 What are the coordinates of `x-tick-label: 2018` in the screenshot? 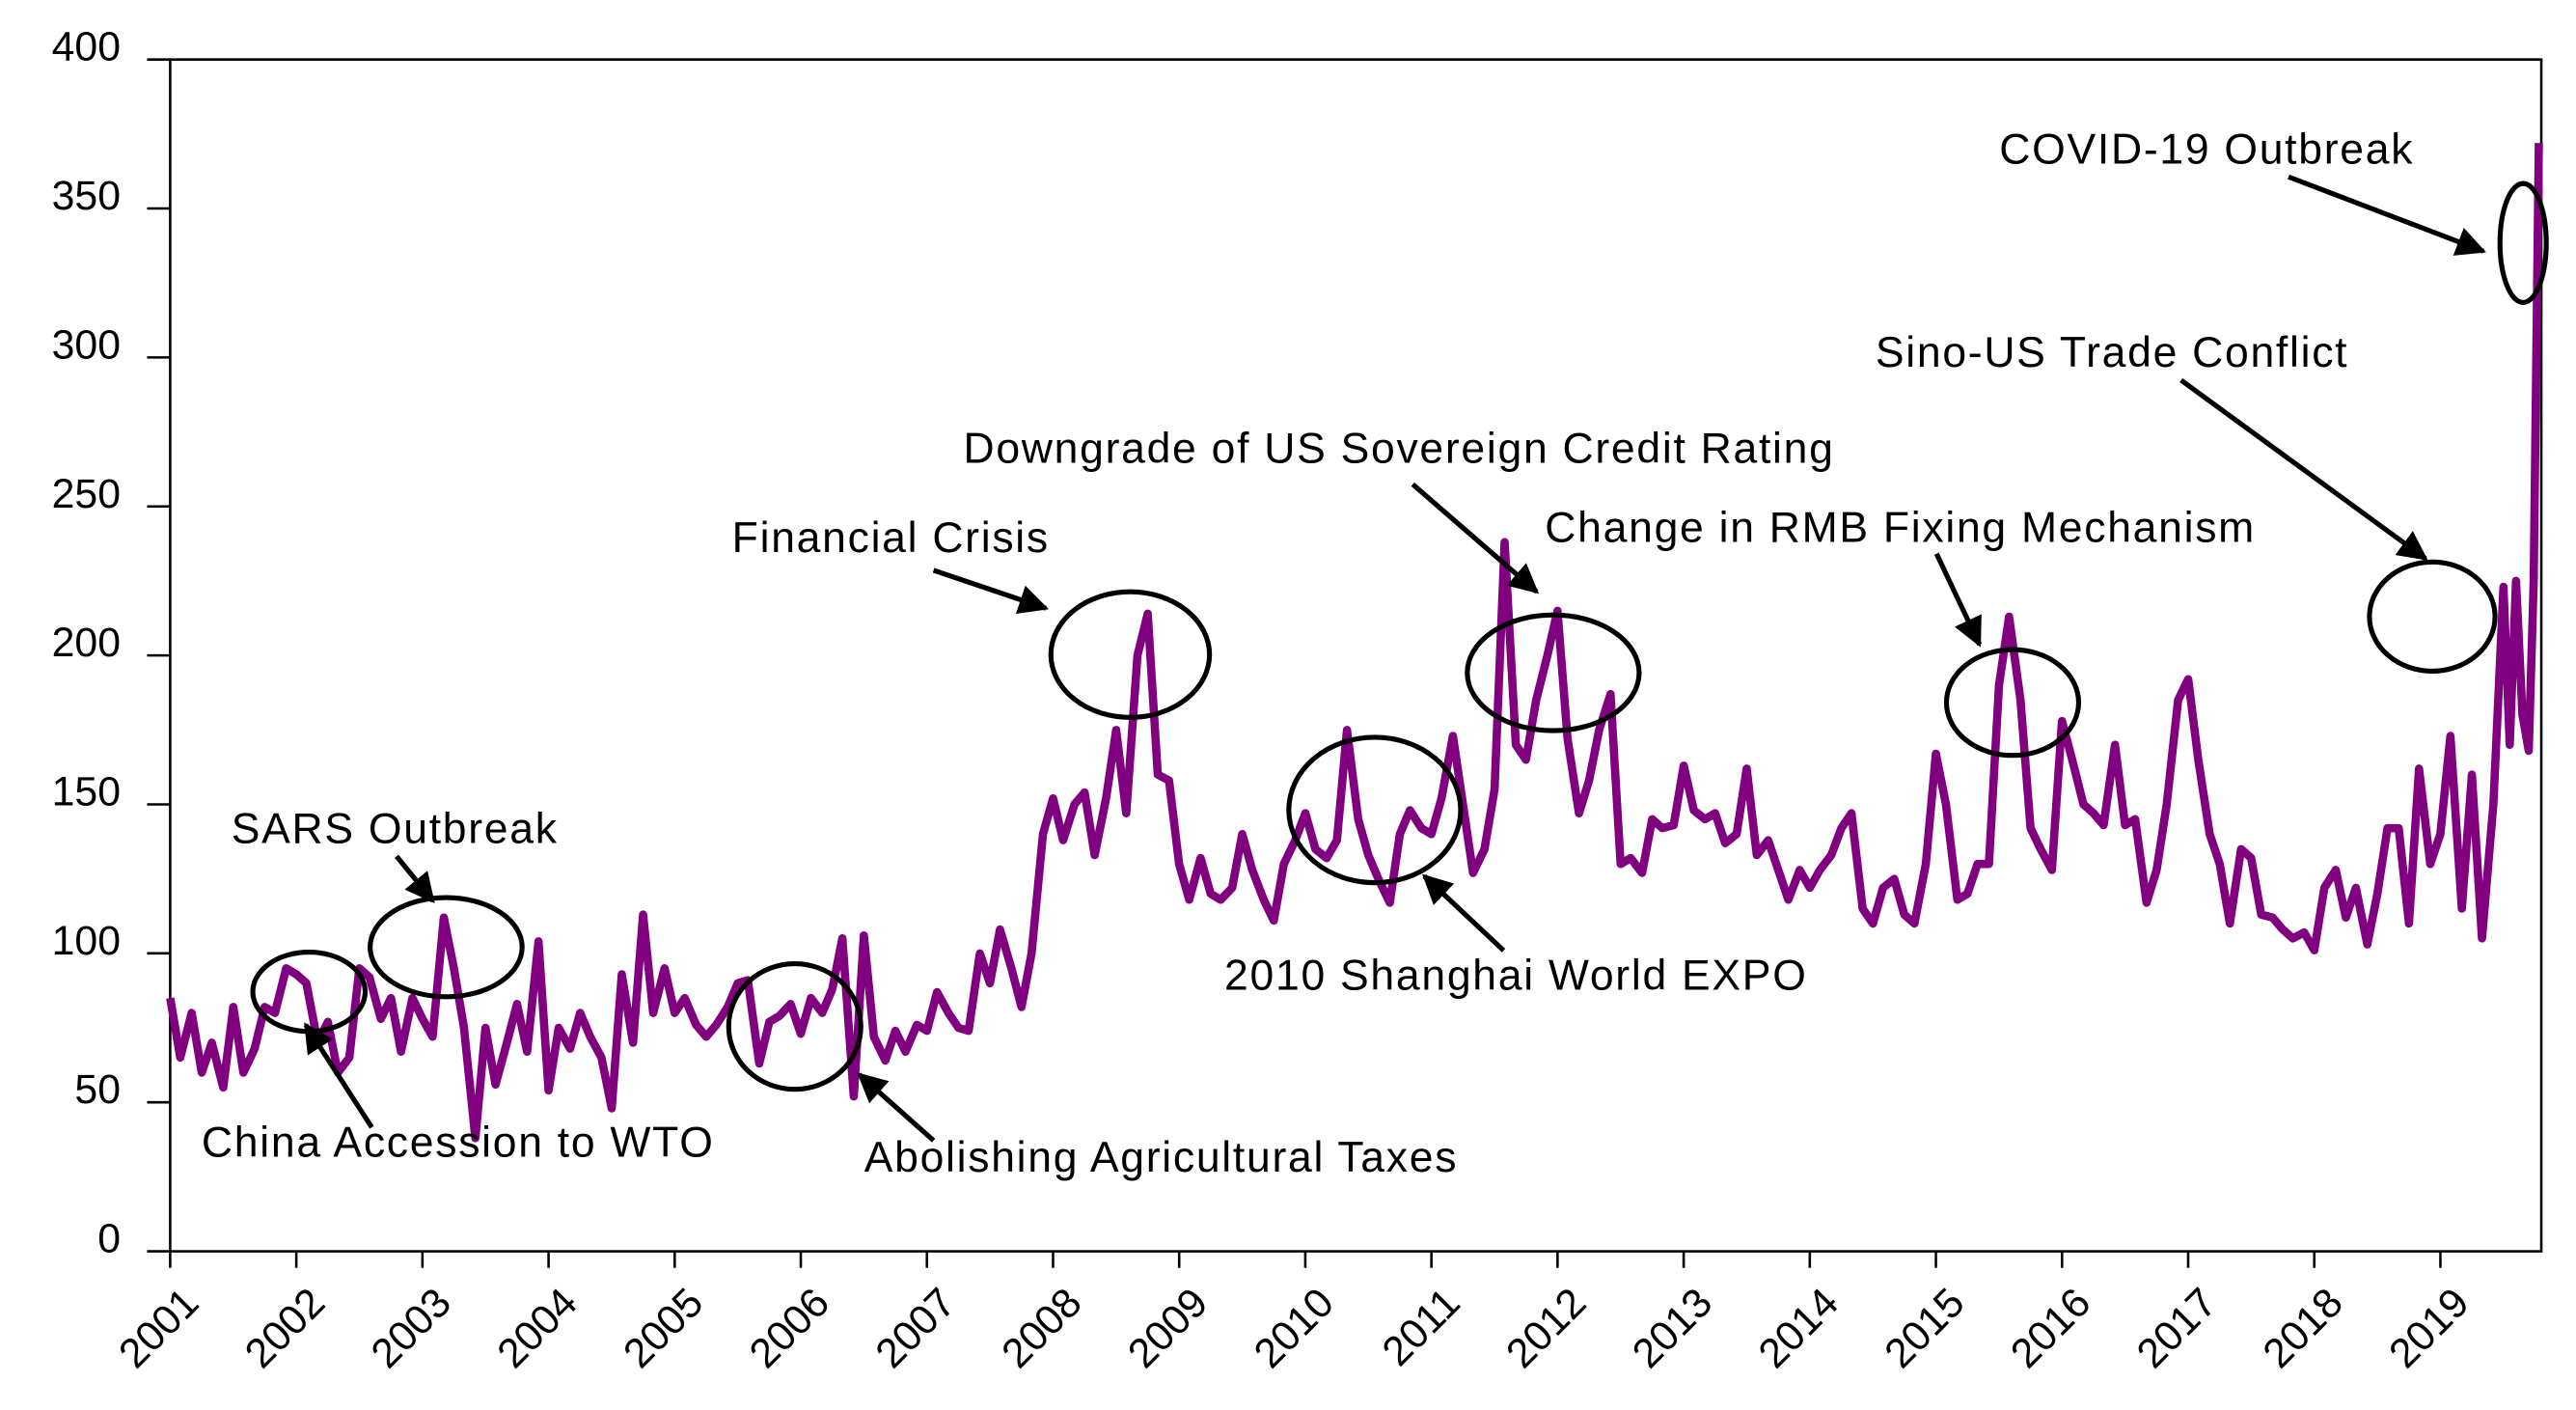 It's located at (2304, 1328).